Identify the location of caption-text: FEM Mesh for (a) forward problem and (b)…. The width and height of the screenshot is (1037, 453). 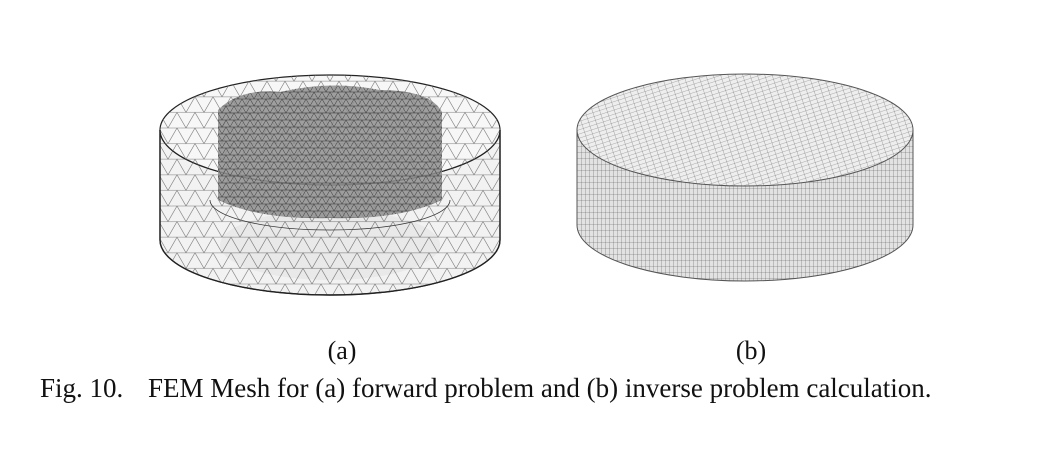
(540, 388).